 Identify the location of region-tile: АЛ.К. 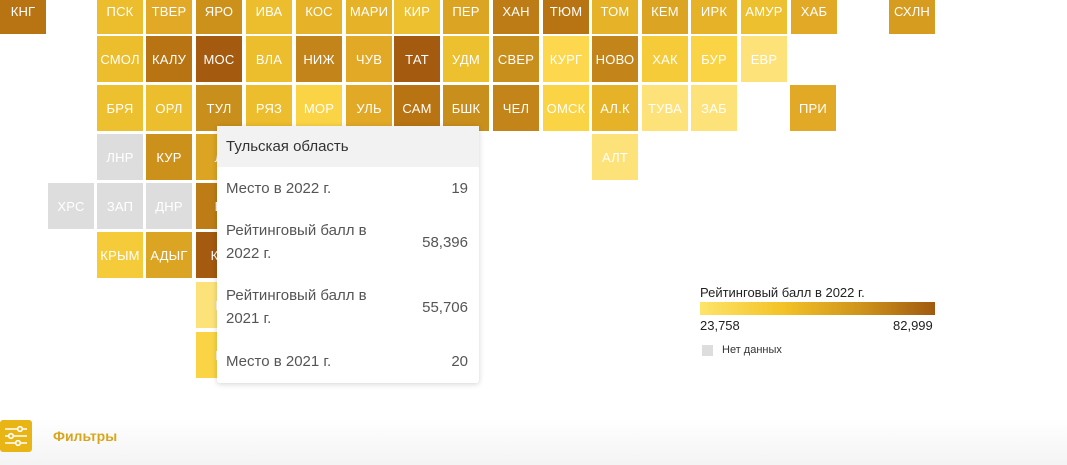
(615, 108).